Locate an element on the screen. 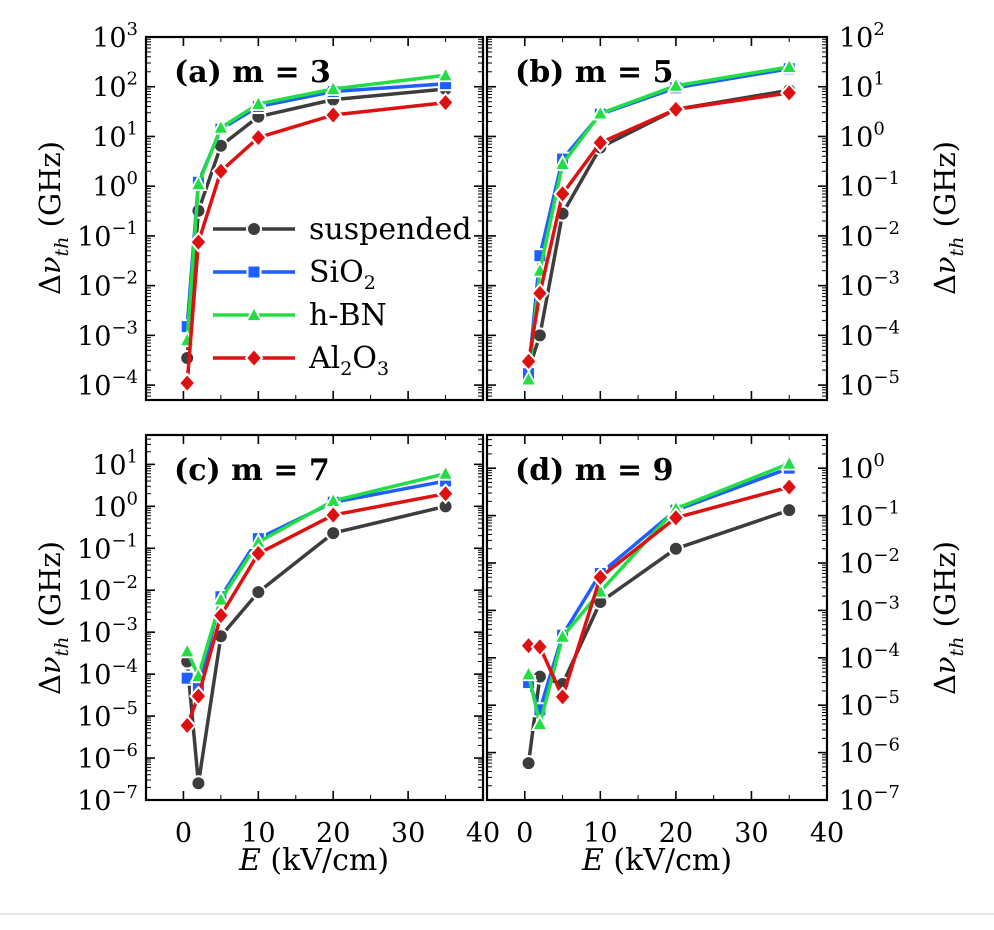 Image resolution: width=994 pixels, height=930 pixels. series-line-suspended is located at coordinates (658, 636).